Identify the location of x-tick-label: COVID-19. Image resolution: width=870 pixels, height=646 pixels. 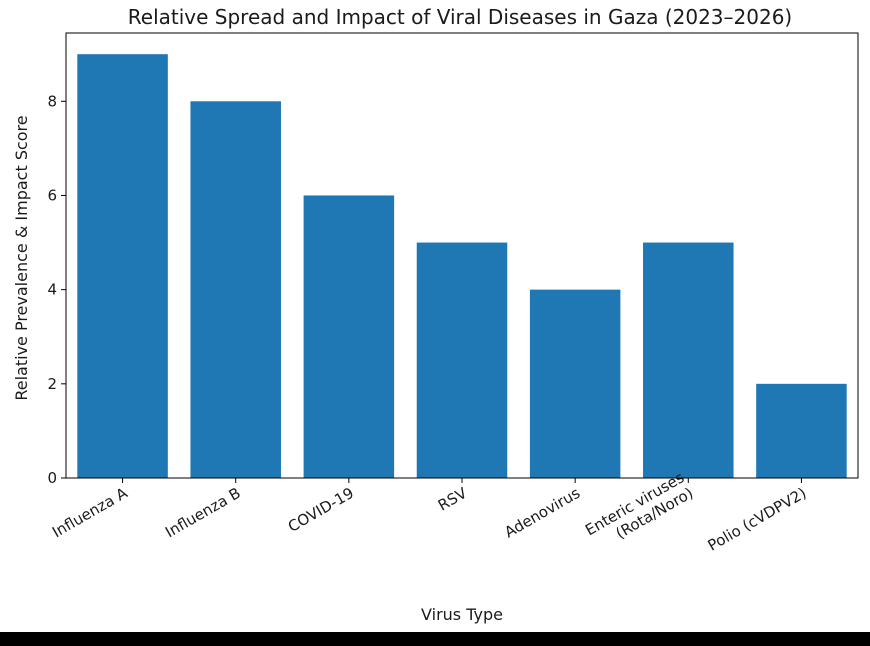
(321, 510).